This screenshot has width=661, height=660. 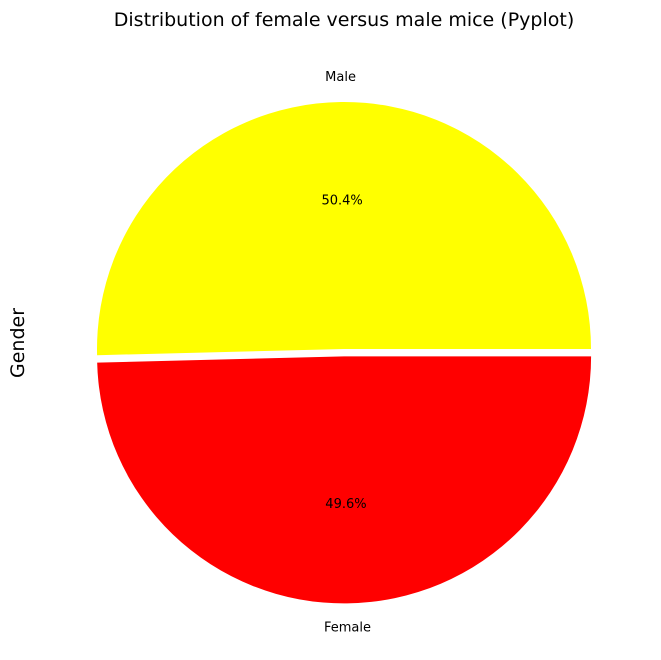 I want to click on pie-labels: Male 50.4% Female 49.6%, so click(x=346, y=353).